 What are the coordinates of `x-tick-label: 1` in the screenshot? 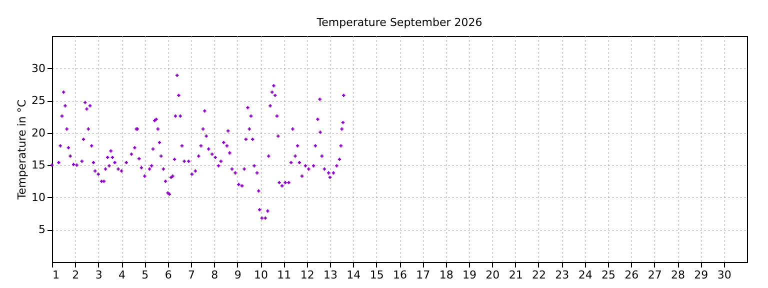 It's located at (56, 275).